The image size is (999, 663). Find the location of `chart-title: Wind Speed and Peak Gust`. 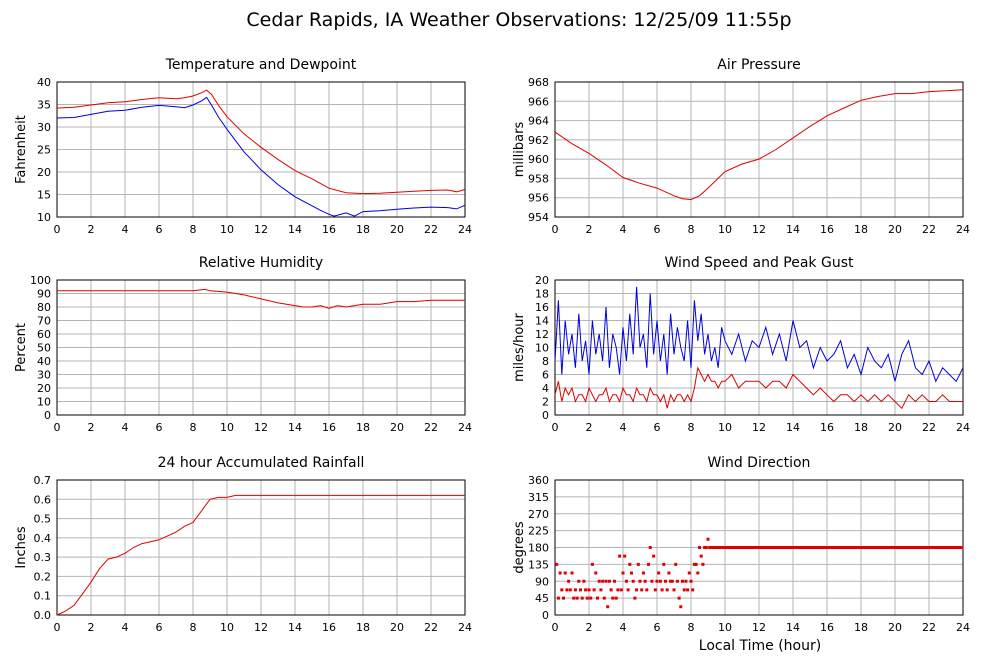

chart-title: Wind Speed and Peak Gust is located at coordinates (759, 263).